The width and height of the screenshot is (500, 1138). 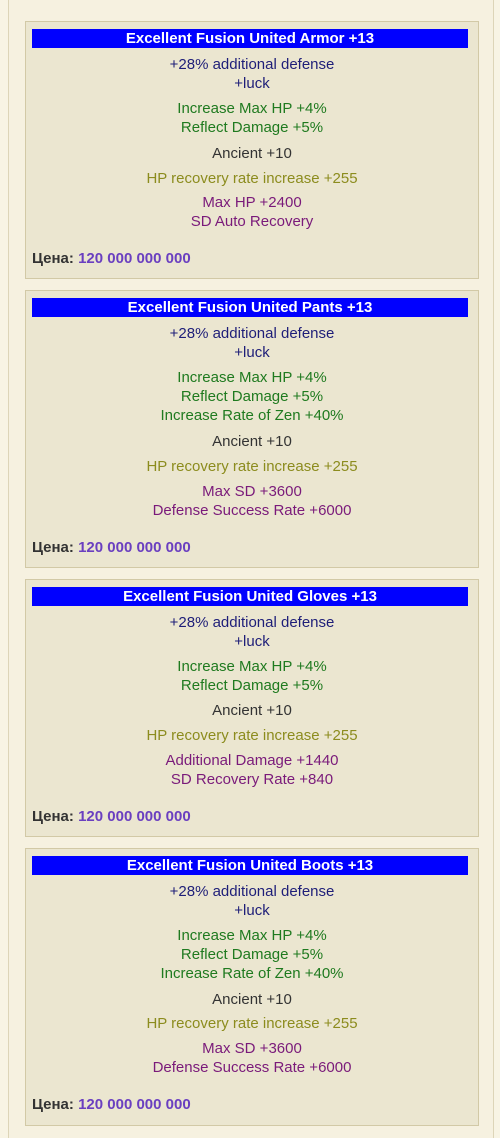 What do you see at coordinates (252, 202) in the screenshot?
I see `socket-option: Max HP +2400` at bounding box center [252, 202].